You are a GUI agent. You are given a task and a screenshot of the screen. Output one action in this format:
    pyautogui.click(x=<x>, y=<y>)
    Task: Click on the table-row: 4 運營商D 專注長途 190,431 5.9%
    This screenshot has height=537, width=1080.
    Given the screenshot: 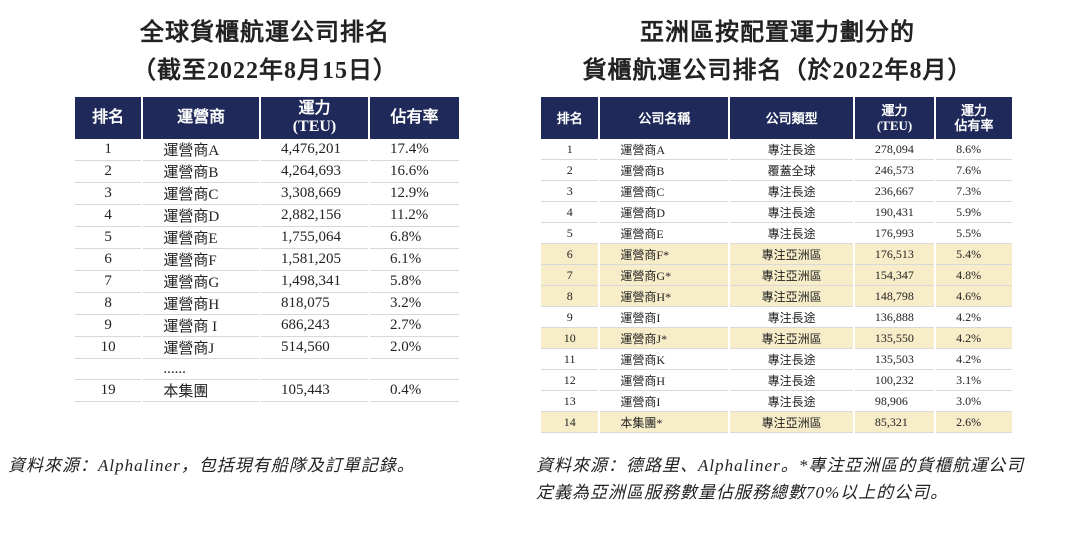 What is the action you would take?
    pyautogui.click(x=776, y=212)
    